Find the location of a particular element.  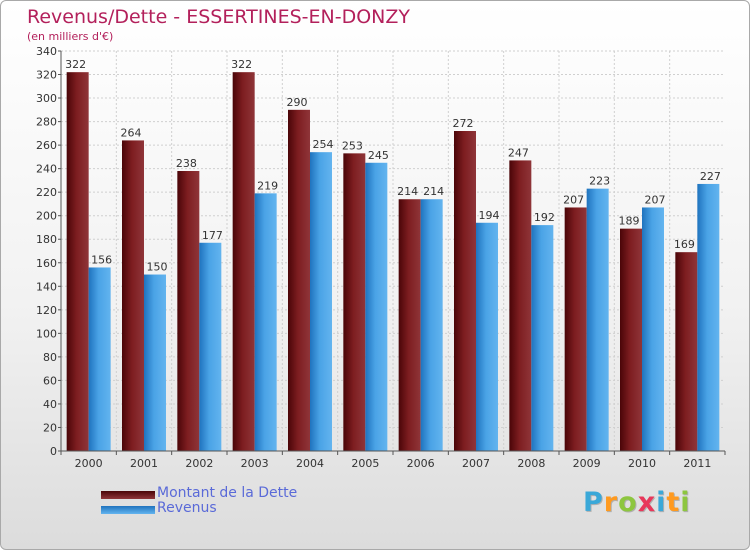

x-tick-label: 2010 is located at coordinates (642, 463).